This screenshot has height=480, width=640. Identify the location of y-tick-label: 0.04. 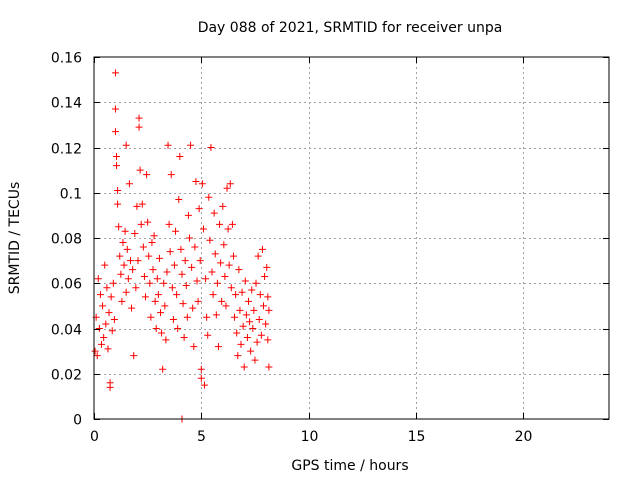
(66, 331).